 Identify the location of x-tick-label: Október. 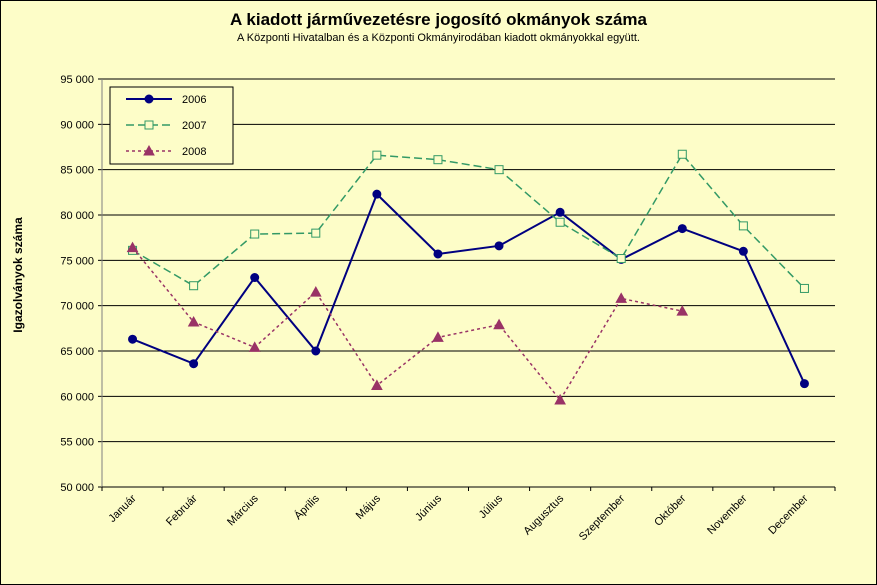
(670, 510).